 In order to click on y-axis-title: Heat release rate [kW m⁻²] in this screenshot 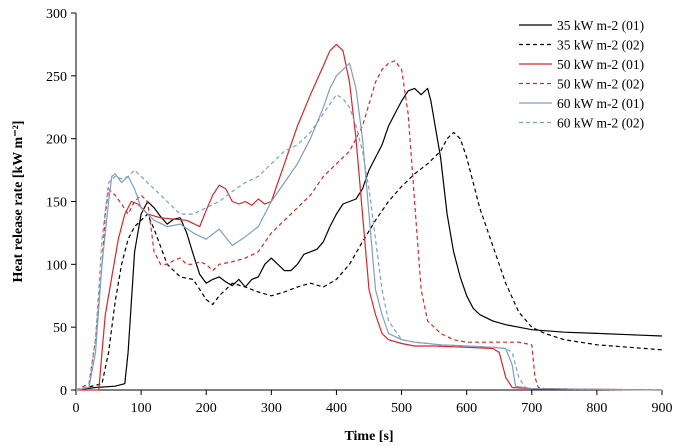, I will do `click(18, 202)`.